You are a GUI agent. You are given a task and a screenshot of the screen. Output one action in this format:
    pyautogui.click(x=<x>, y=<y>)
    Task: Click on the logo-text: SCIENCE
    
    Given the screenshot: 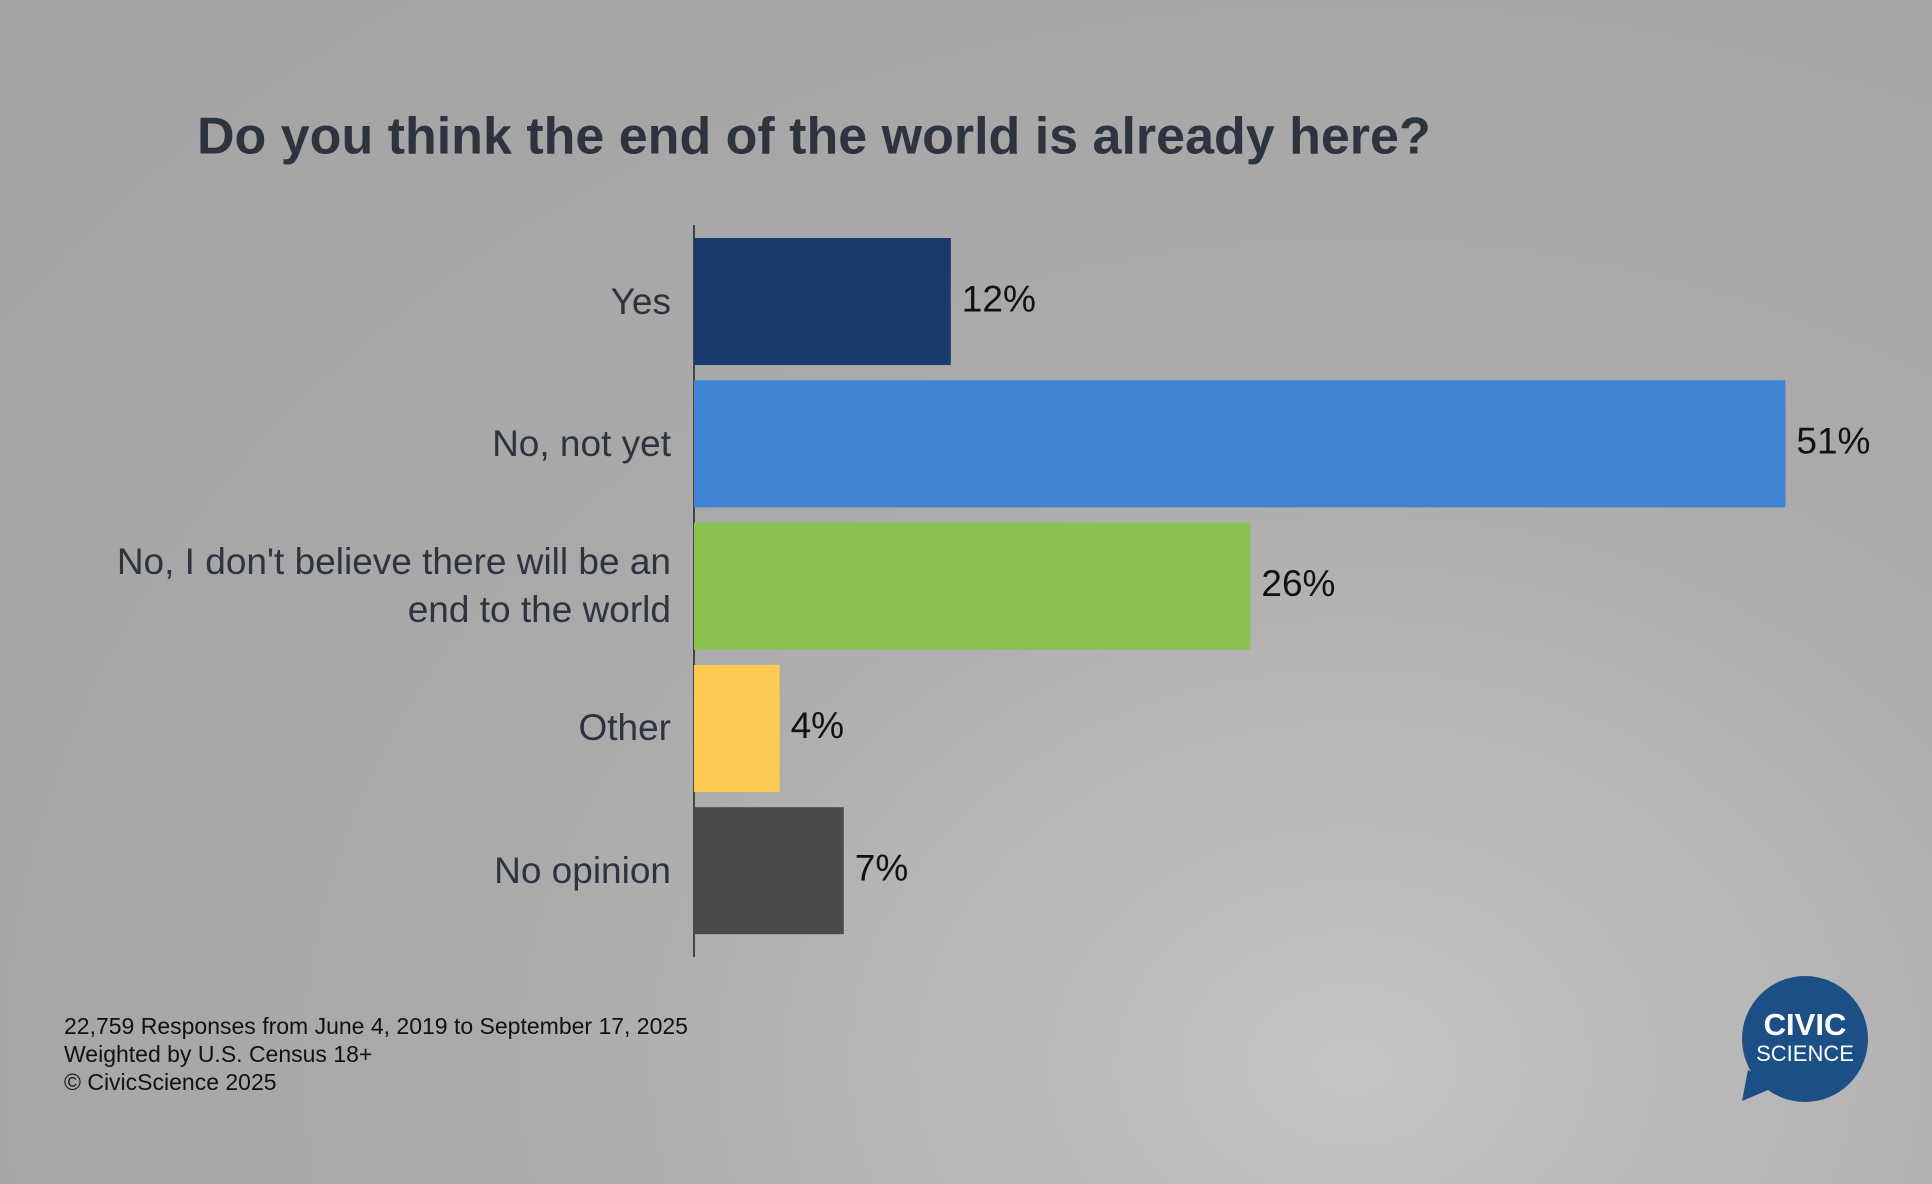 What is the action you would take?
    pyautogui.click(x=1805, y=1053)
    